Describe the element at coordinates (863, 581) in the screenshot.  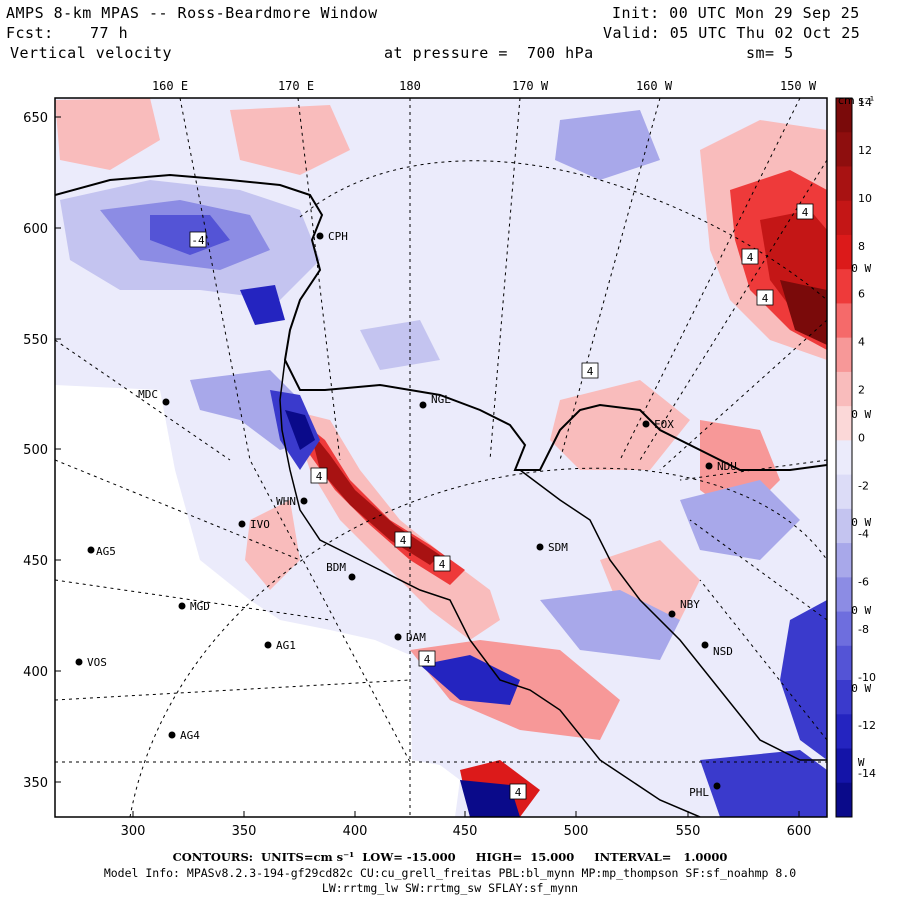
I see `colorbar-label: -6` at that location.